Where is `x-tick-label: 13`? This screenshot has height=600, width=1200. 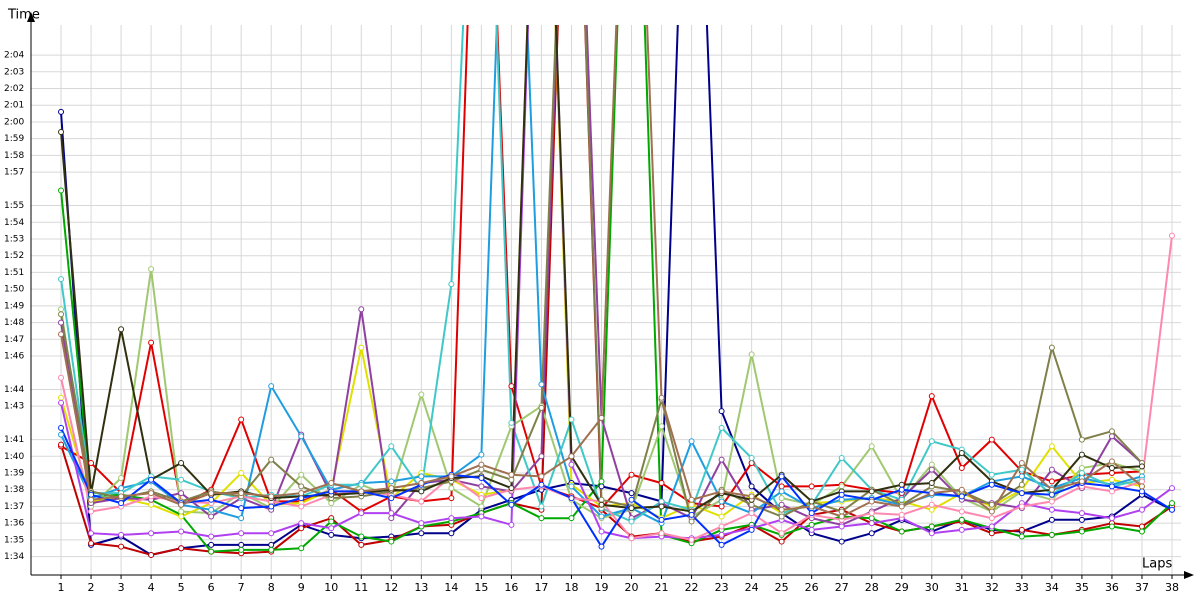
x-tick-label: 13 is located at coordinates (421, 587).